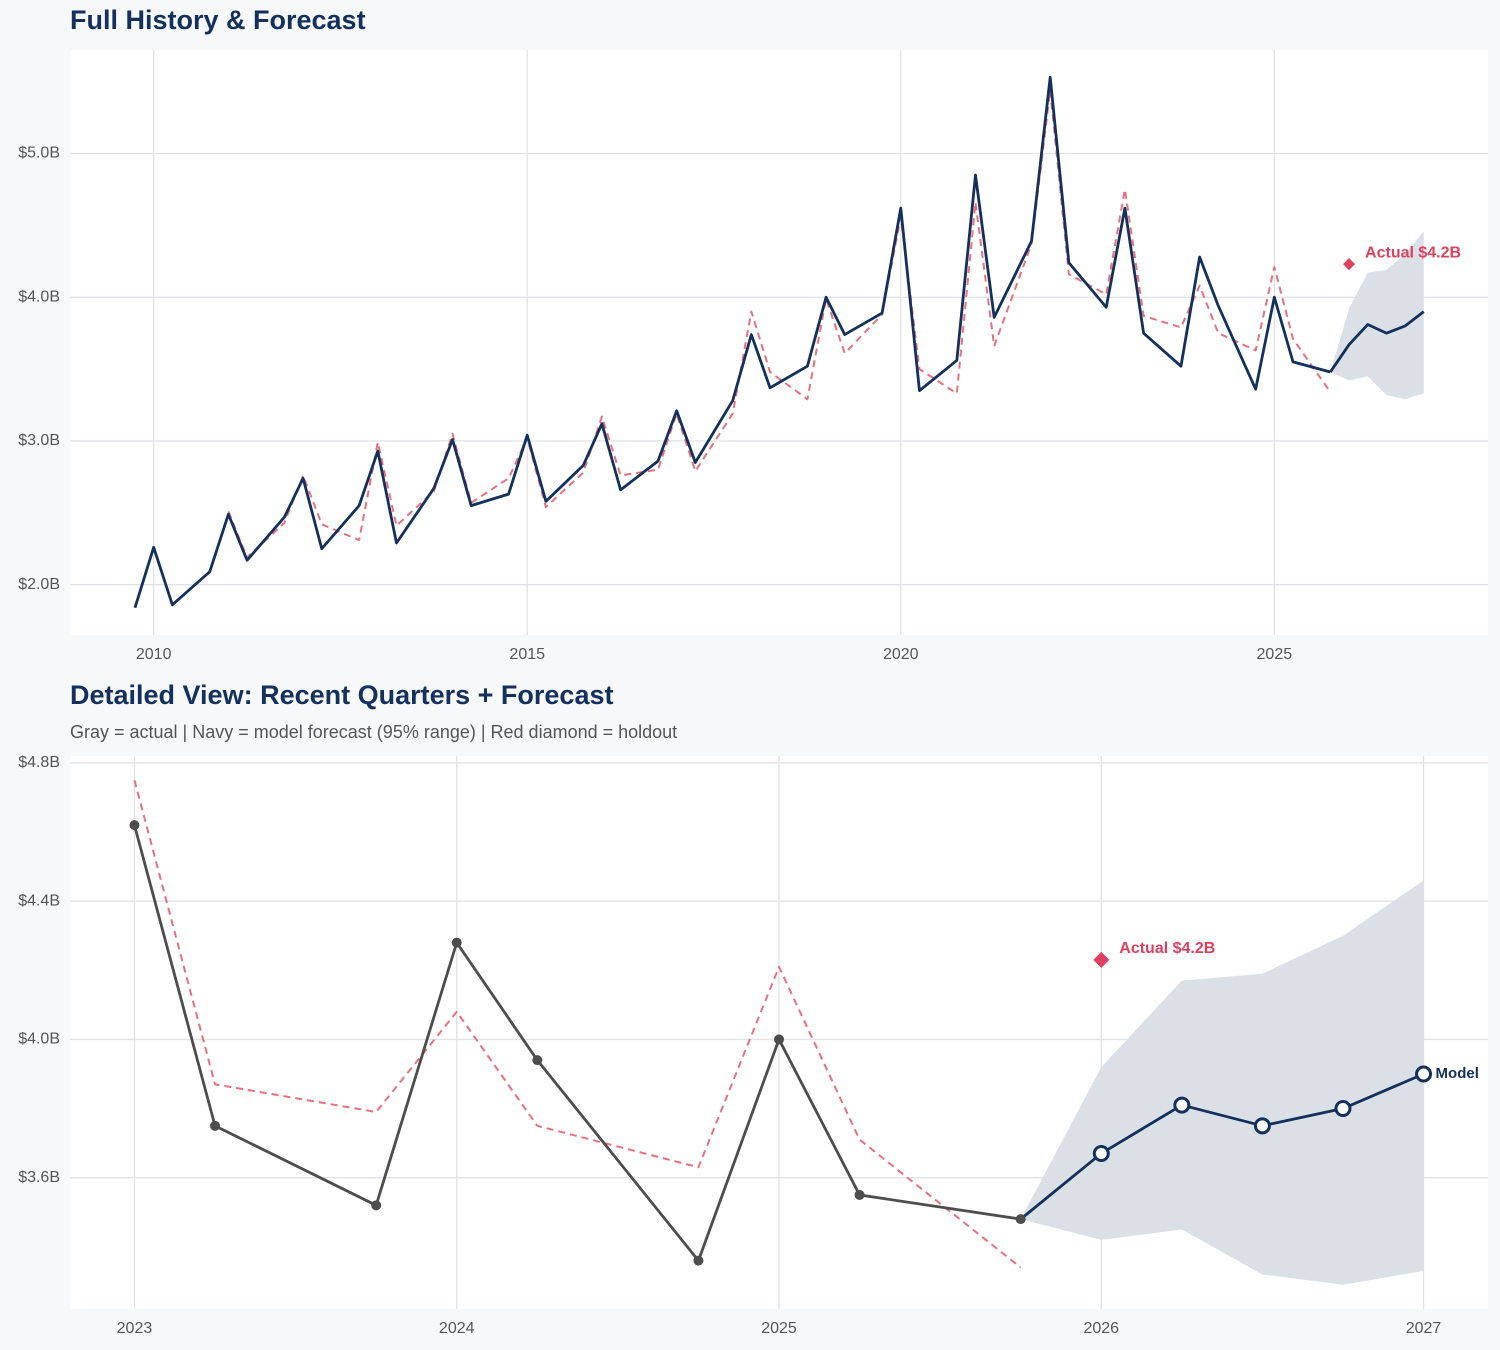  I want to click on x-tick-label: 2027, so click(1424, 1328).